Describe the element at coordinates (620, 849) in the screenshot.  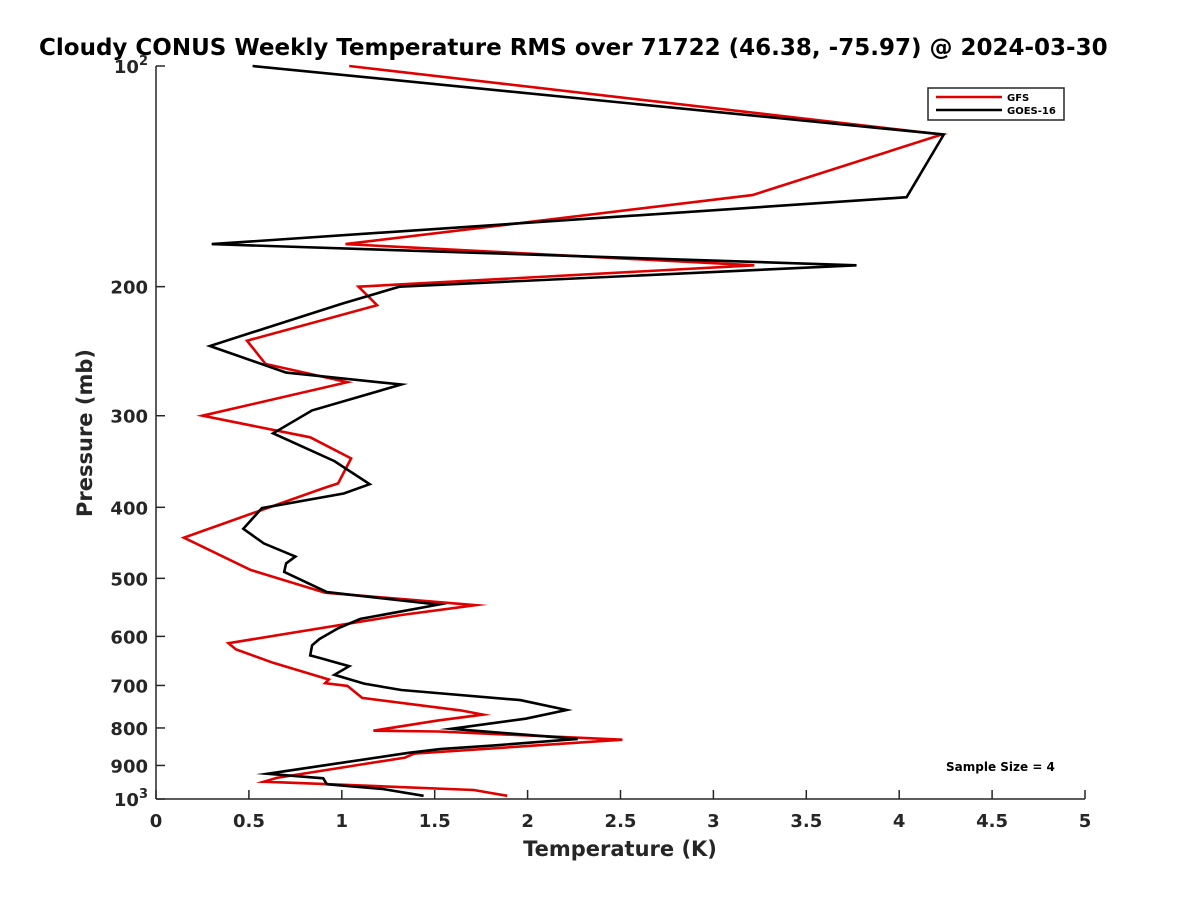
I see `x-axis-label: Temperature (K)` at that location.